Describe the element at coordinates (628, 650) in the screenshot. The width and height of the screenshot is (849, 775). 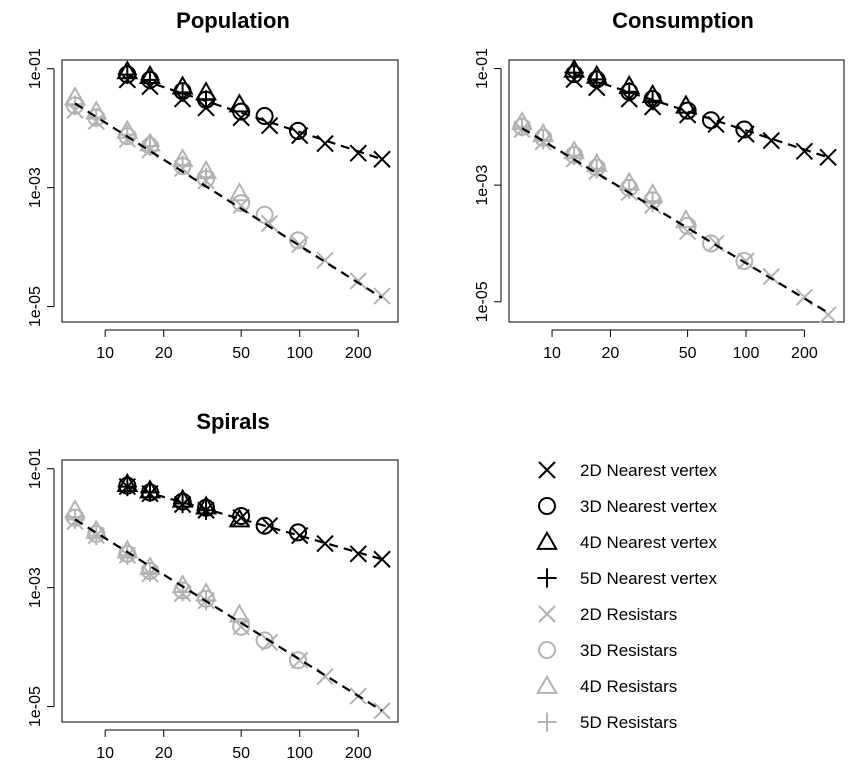
I see `legend-label: 3D Resistars` at that location.